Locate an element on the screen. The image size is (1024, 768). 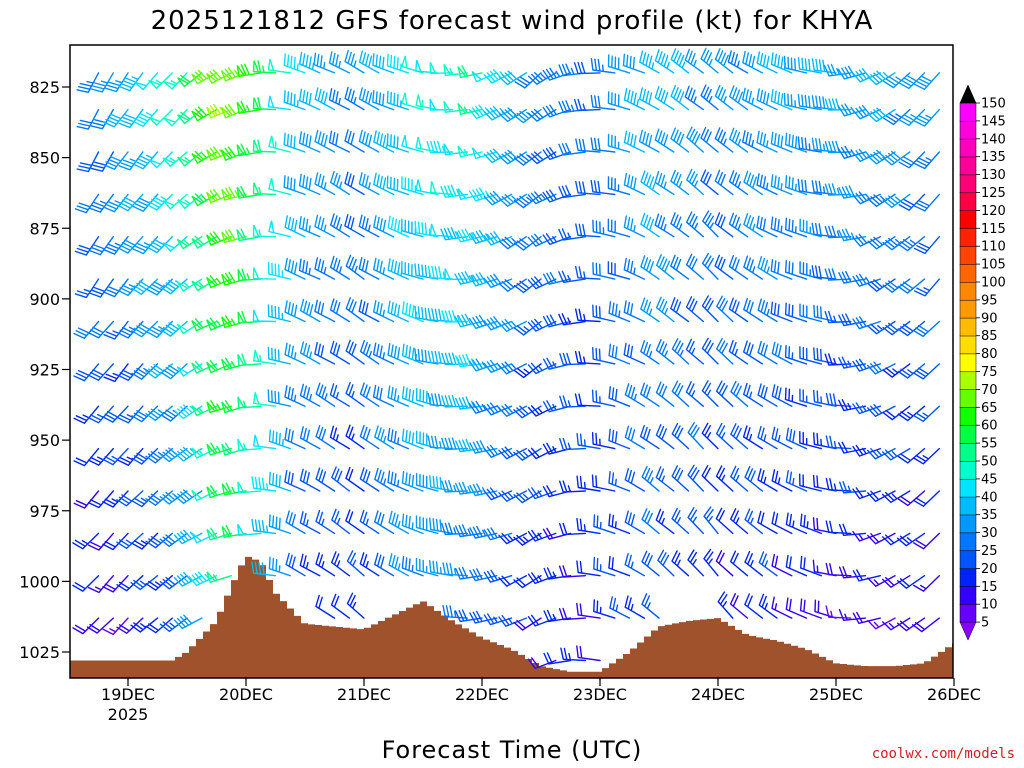
colorbar-label: 15 is located at coordinates (989, 587).